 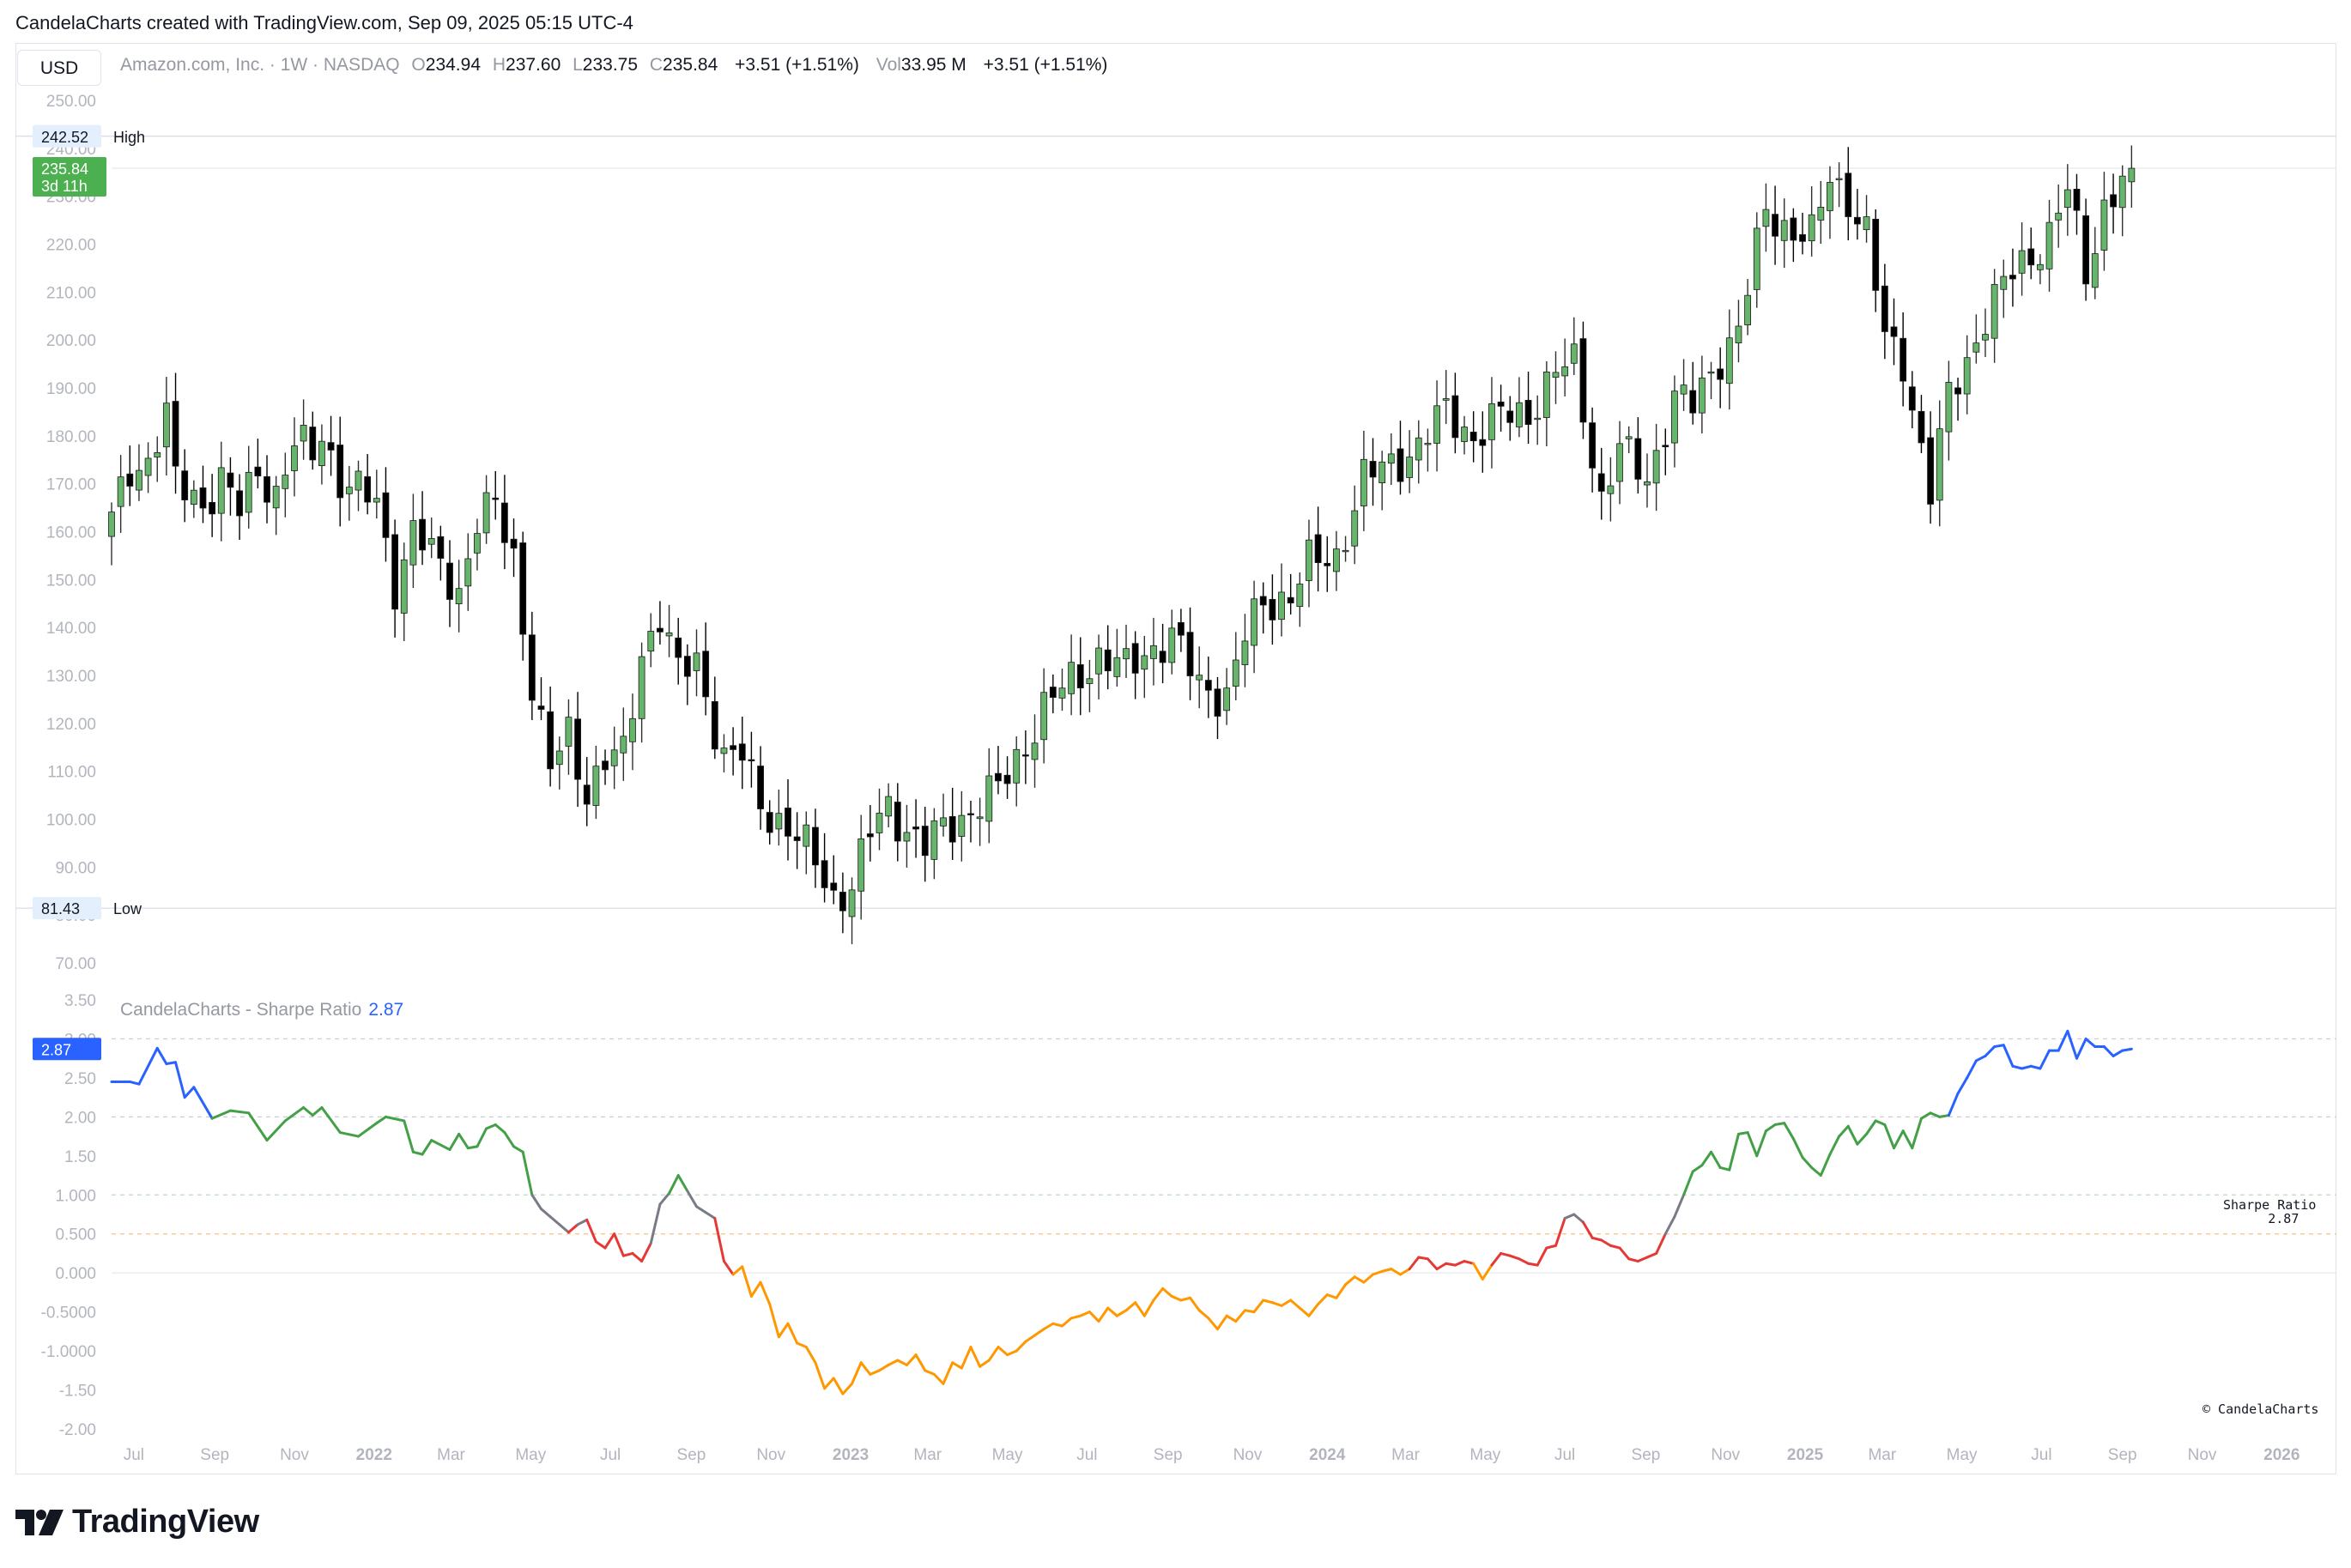 I want to click on indicator-tick-label: 0.000, so click(x=75, y=1274).